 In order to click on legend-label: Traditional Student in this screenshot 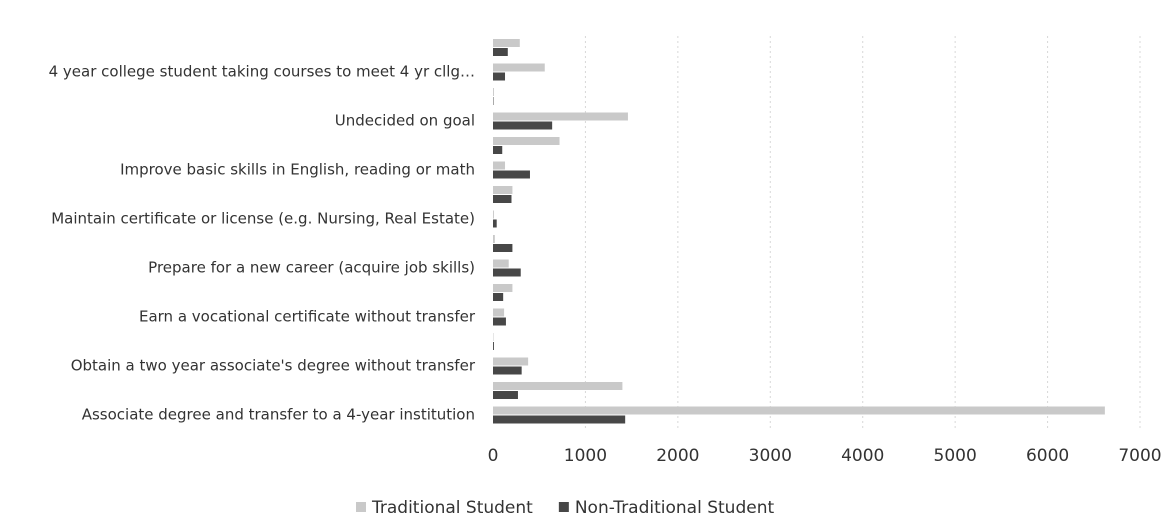, I will do `click(452, 508)`.